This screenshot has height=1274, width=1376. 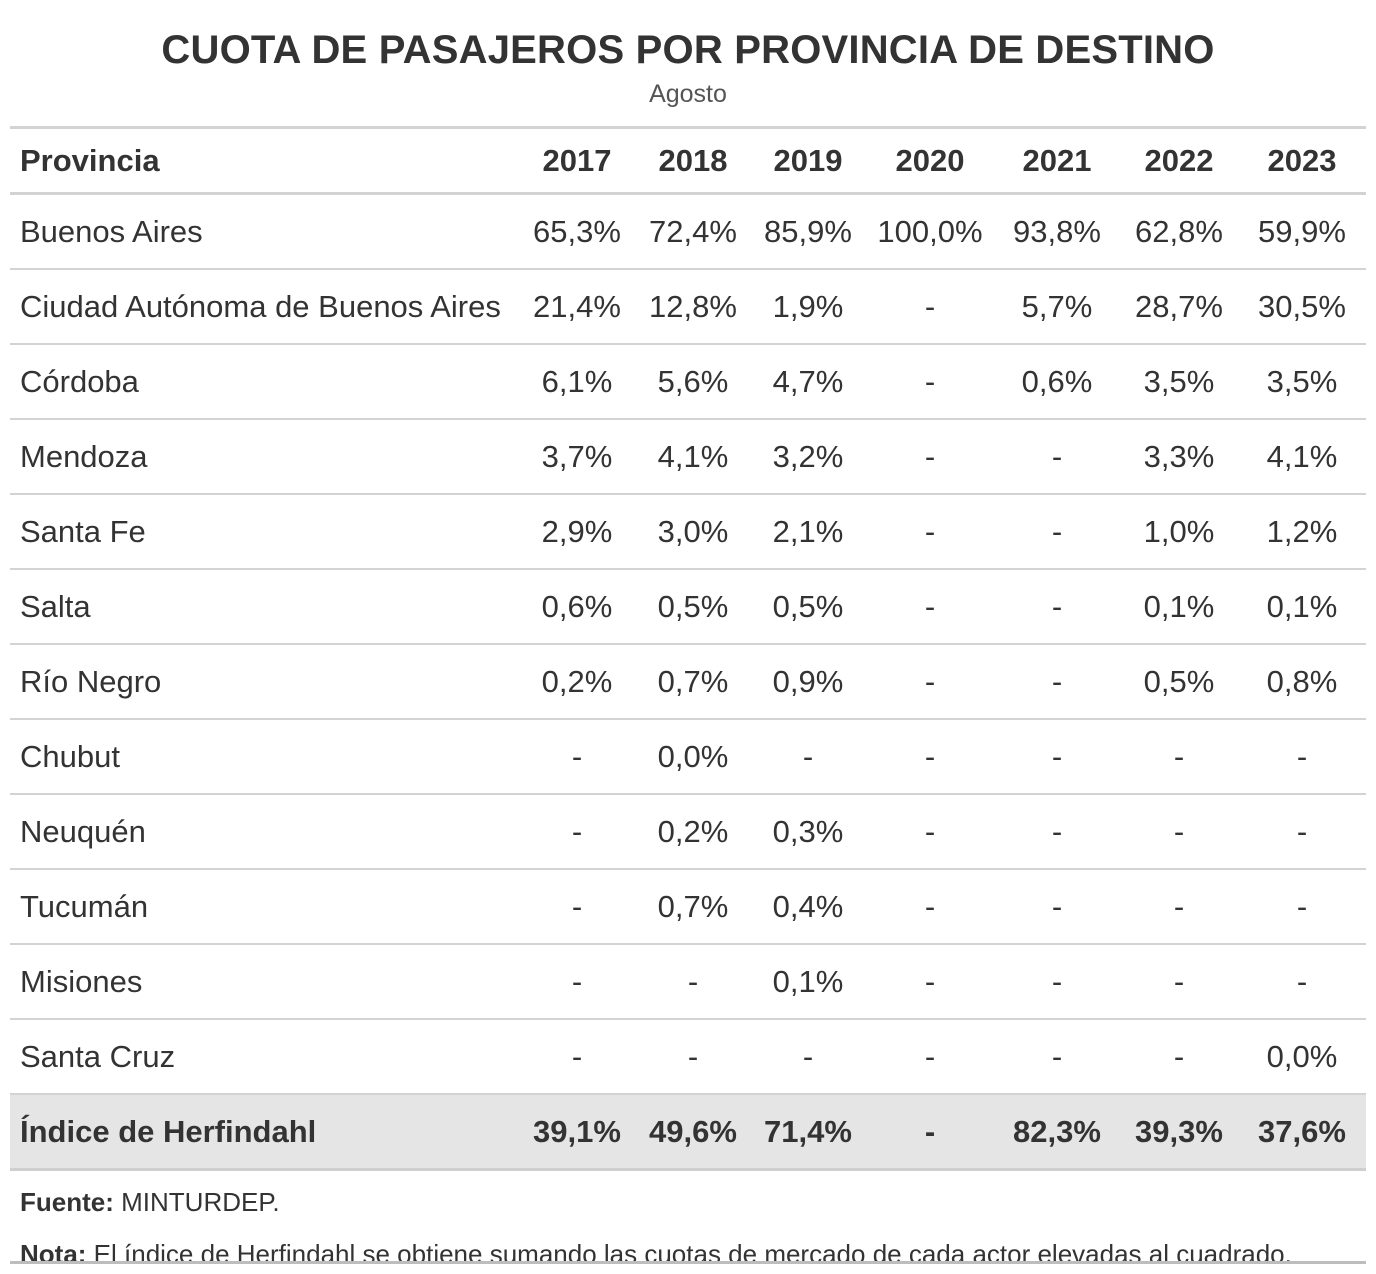 I want to click on chart-subtitle: Agosto, so click(x=688, y=94).